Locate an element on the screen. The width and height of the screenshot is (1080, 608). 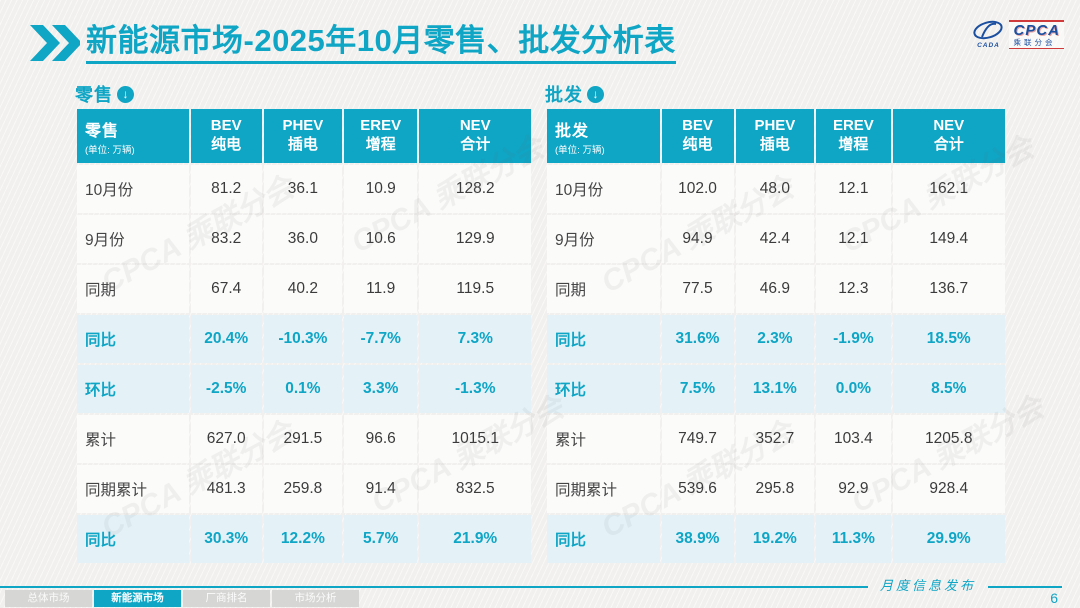
cell-value: 1205.8 is located at coordinates (948, 439).